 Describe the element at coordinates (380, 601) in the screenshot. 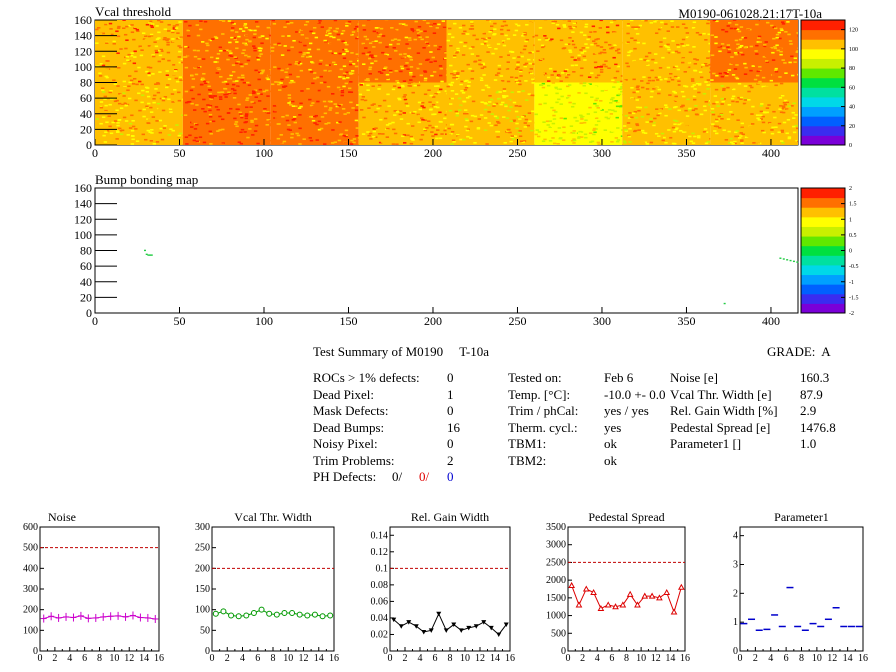

I see `y-tick-label: 0.06` at that location.